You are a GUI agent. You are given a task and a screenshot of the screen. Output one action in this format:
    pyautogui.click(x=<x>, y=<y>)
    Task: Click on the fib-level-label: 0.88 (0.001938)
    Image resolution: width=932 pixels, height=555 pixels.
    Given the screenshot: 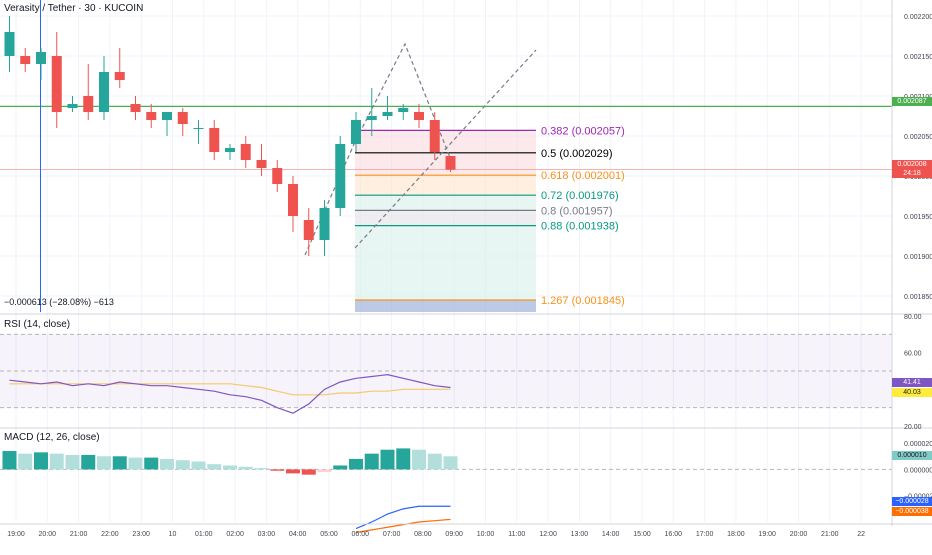 What is the action you would take?
    pyautogui.click(x=580, y=227)
    